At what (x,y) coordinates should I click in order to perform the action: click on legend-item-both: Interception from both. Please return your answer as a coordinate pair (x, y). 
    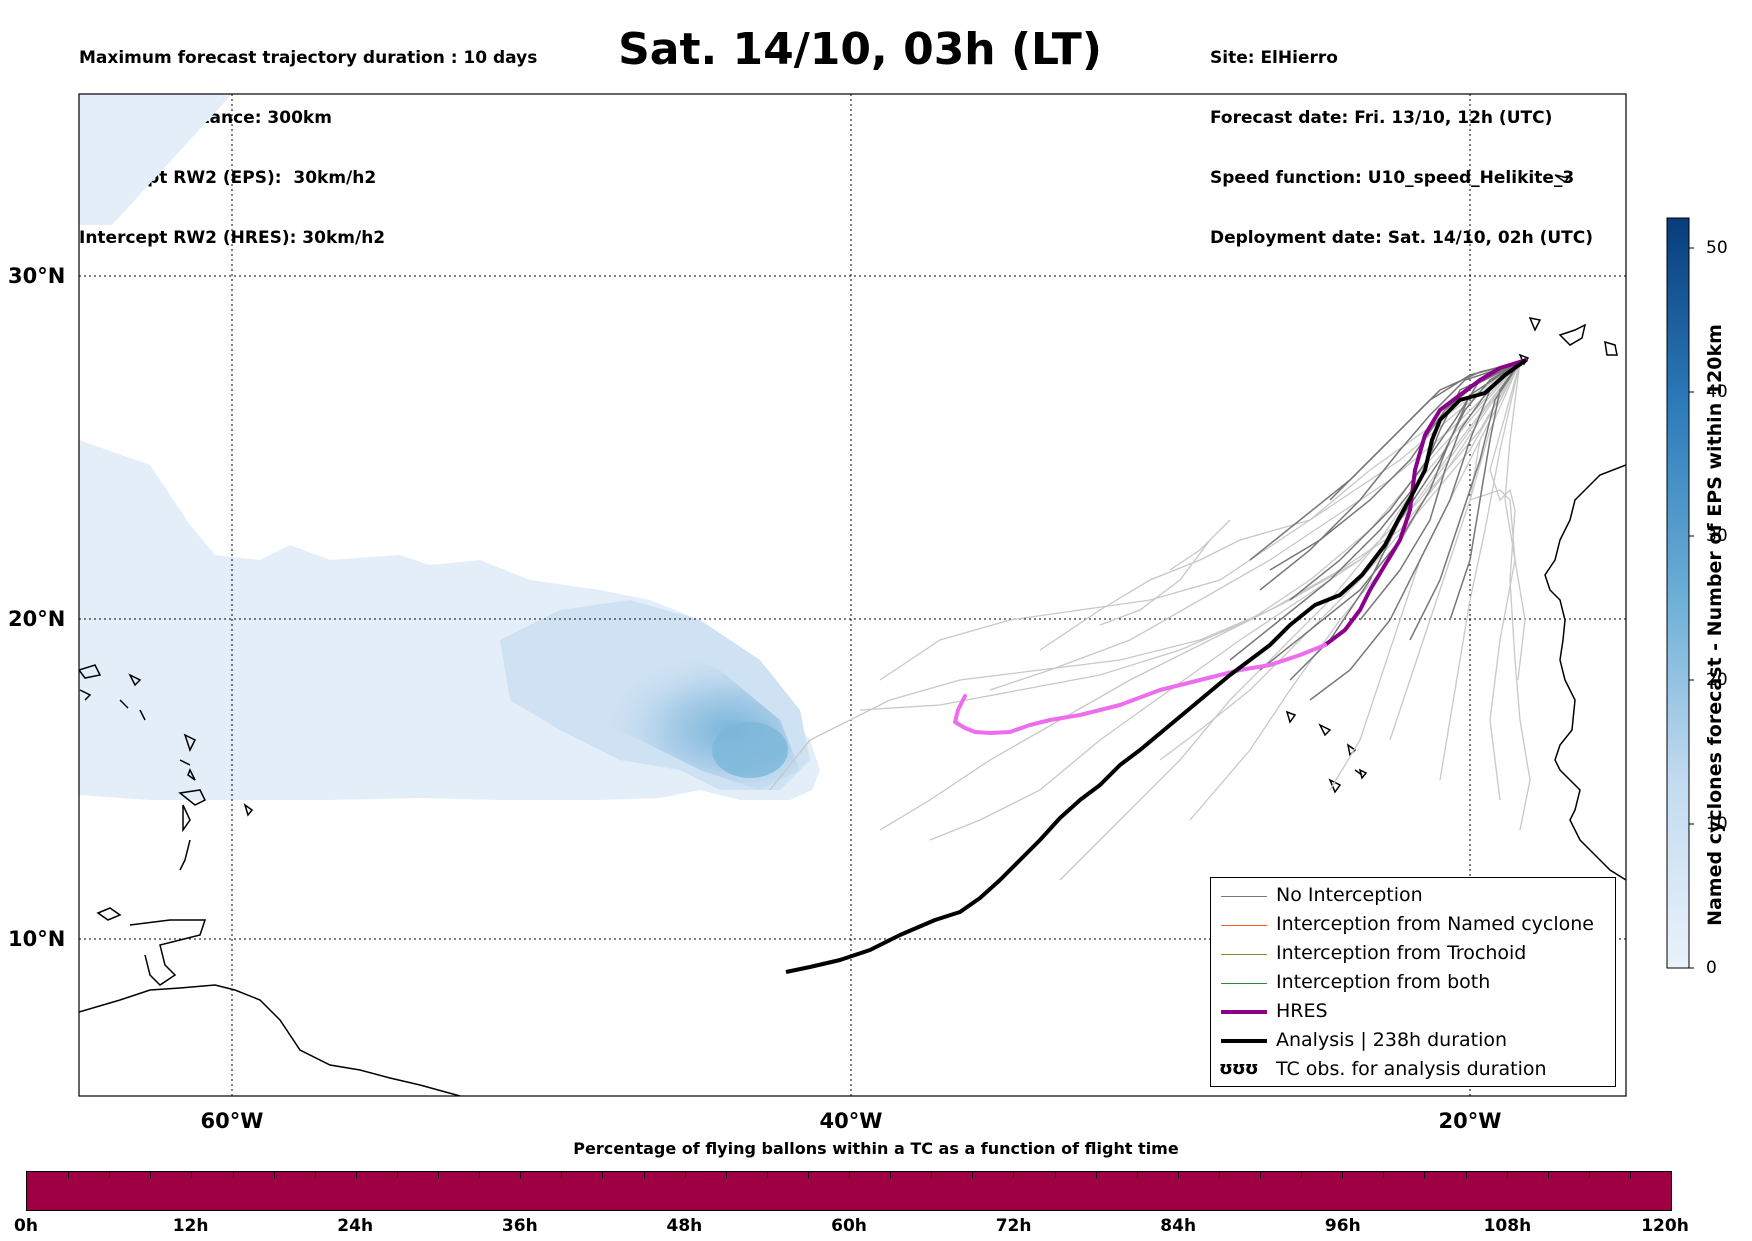
    Looking at the image, I should click on (1413, 983).